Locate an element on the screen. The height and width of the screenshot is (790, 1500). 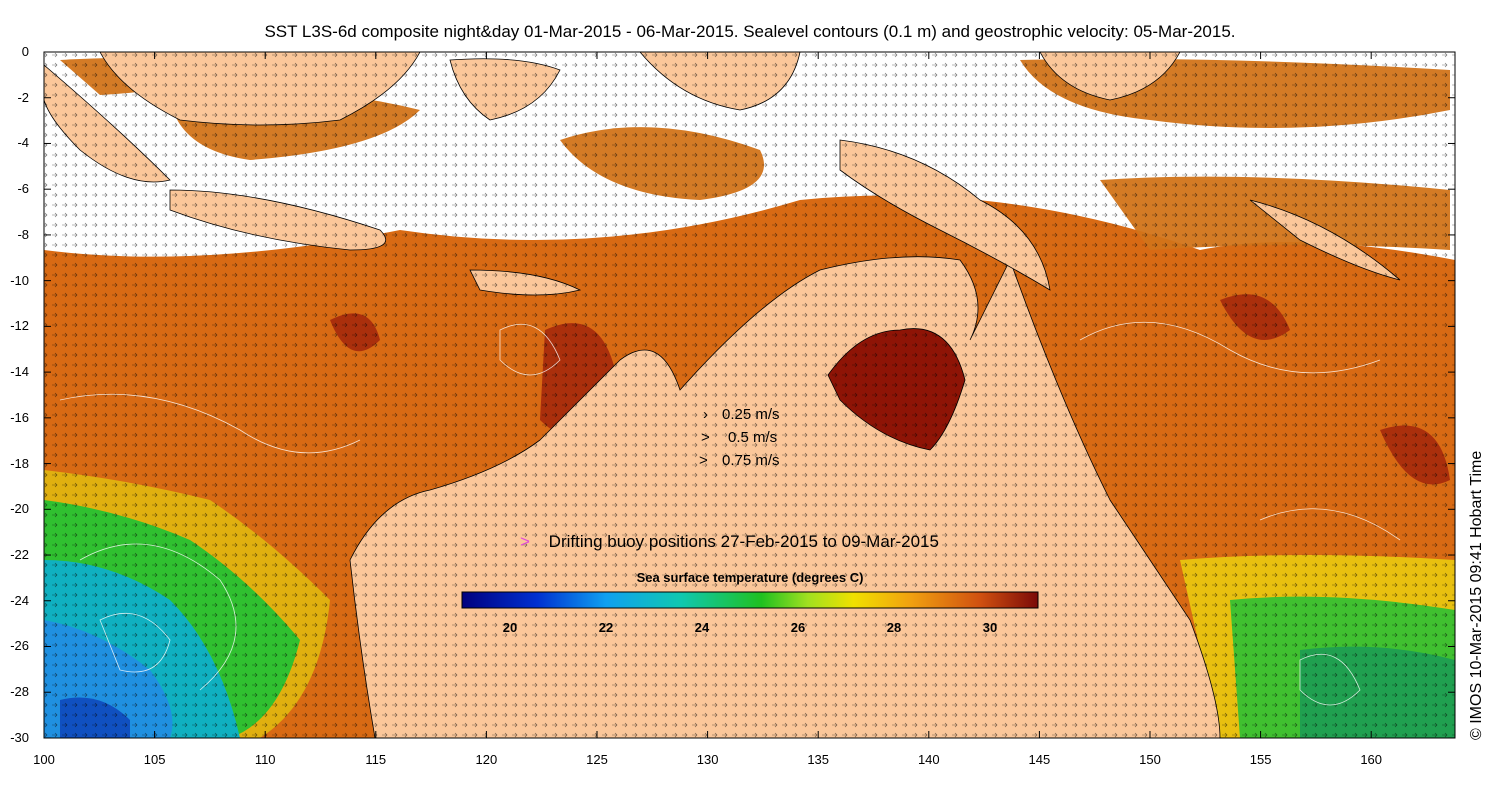
x-tick-label: 160 is located at coordinates (1371, 759).